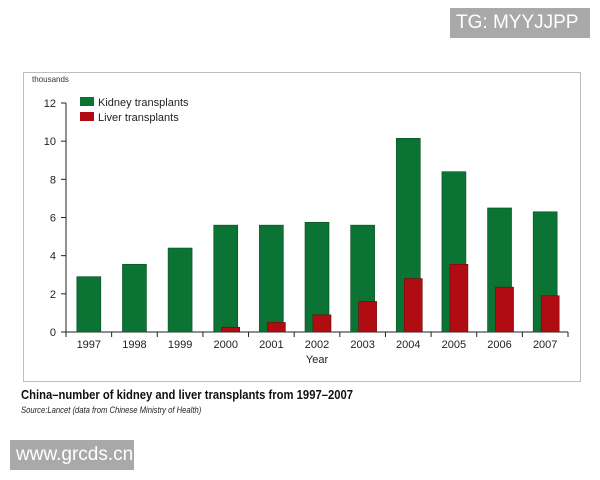  I want to click on x-axis-label: Year, so click(317, 360).